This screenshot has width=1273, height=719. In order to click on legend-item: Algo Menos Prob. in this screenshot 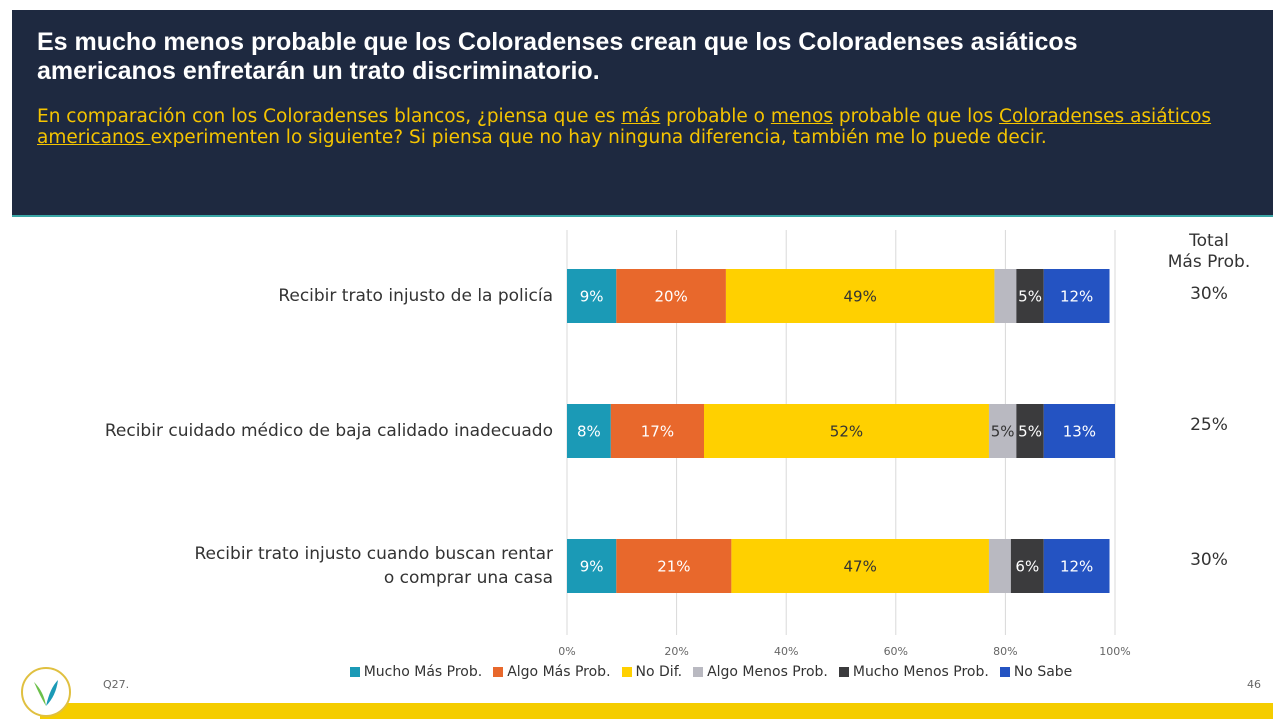, I will do `click(760, 672)`.